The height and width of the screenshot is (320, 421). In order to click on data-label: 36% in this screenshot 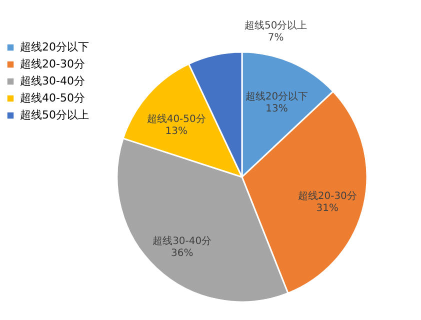, I will do `click(182, 253)`.